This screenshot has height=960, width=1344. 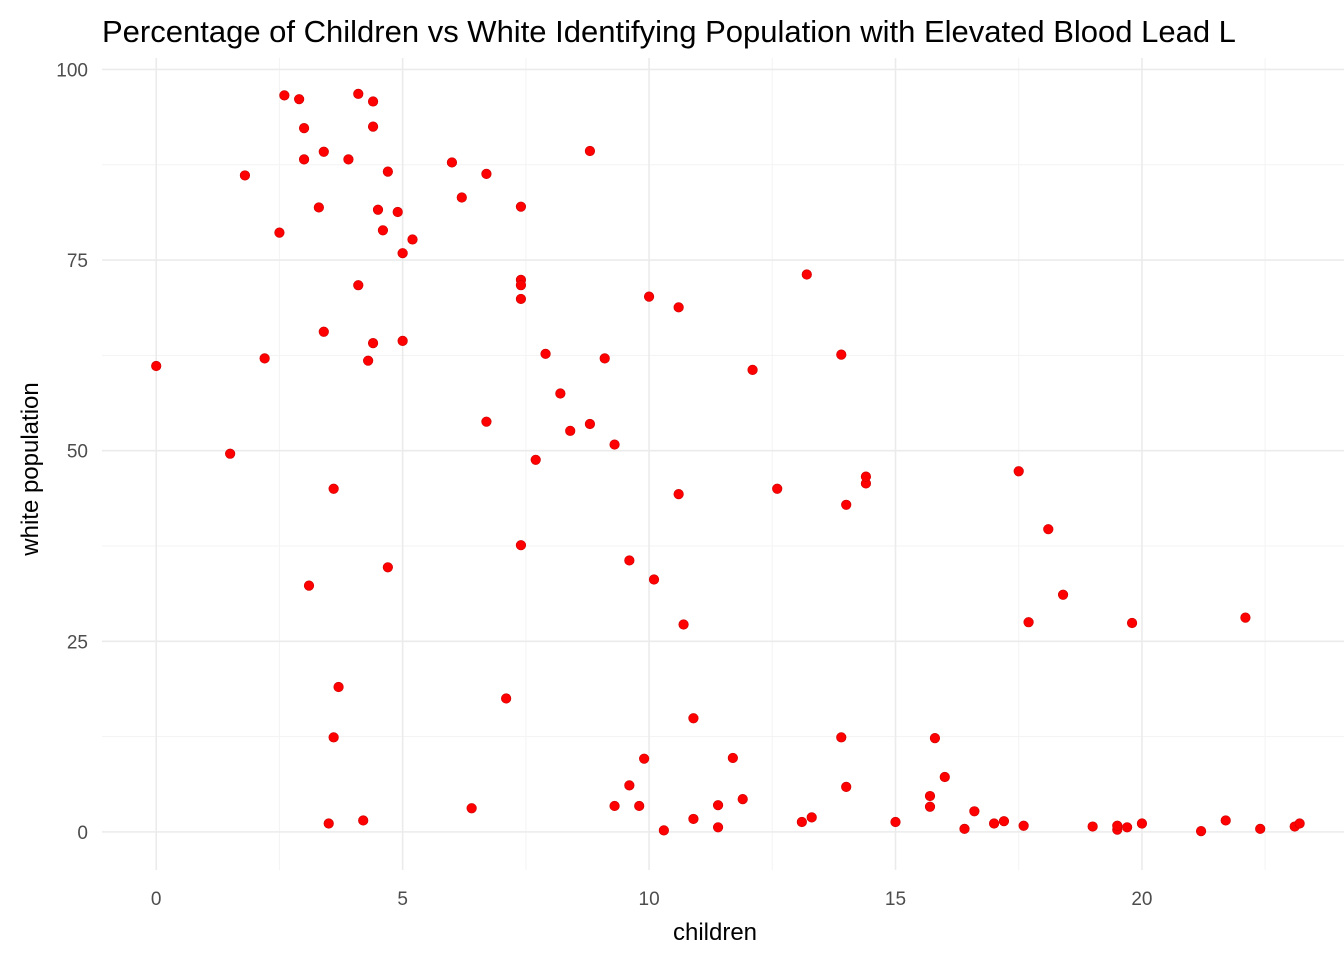 I want to click on y-tick-label: 25, so click(x=77, y=642).